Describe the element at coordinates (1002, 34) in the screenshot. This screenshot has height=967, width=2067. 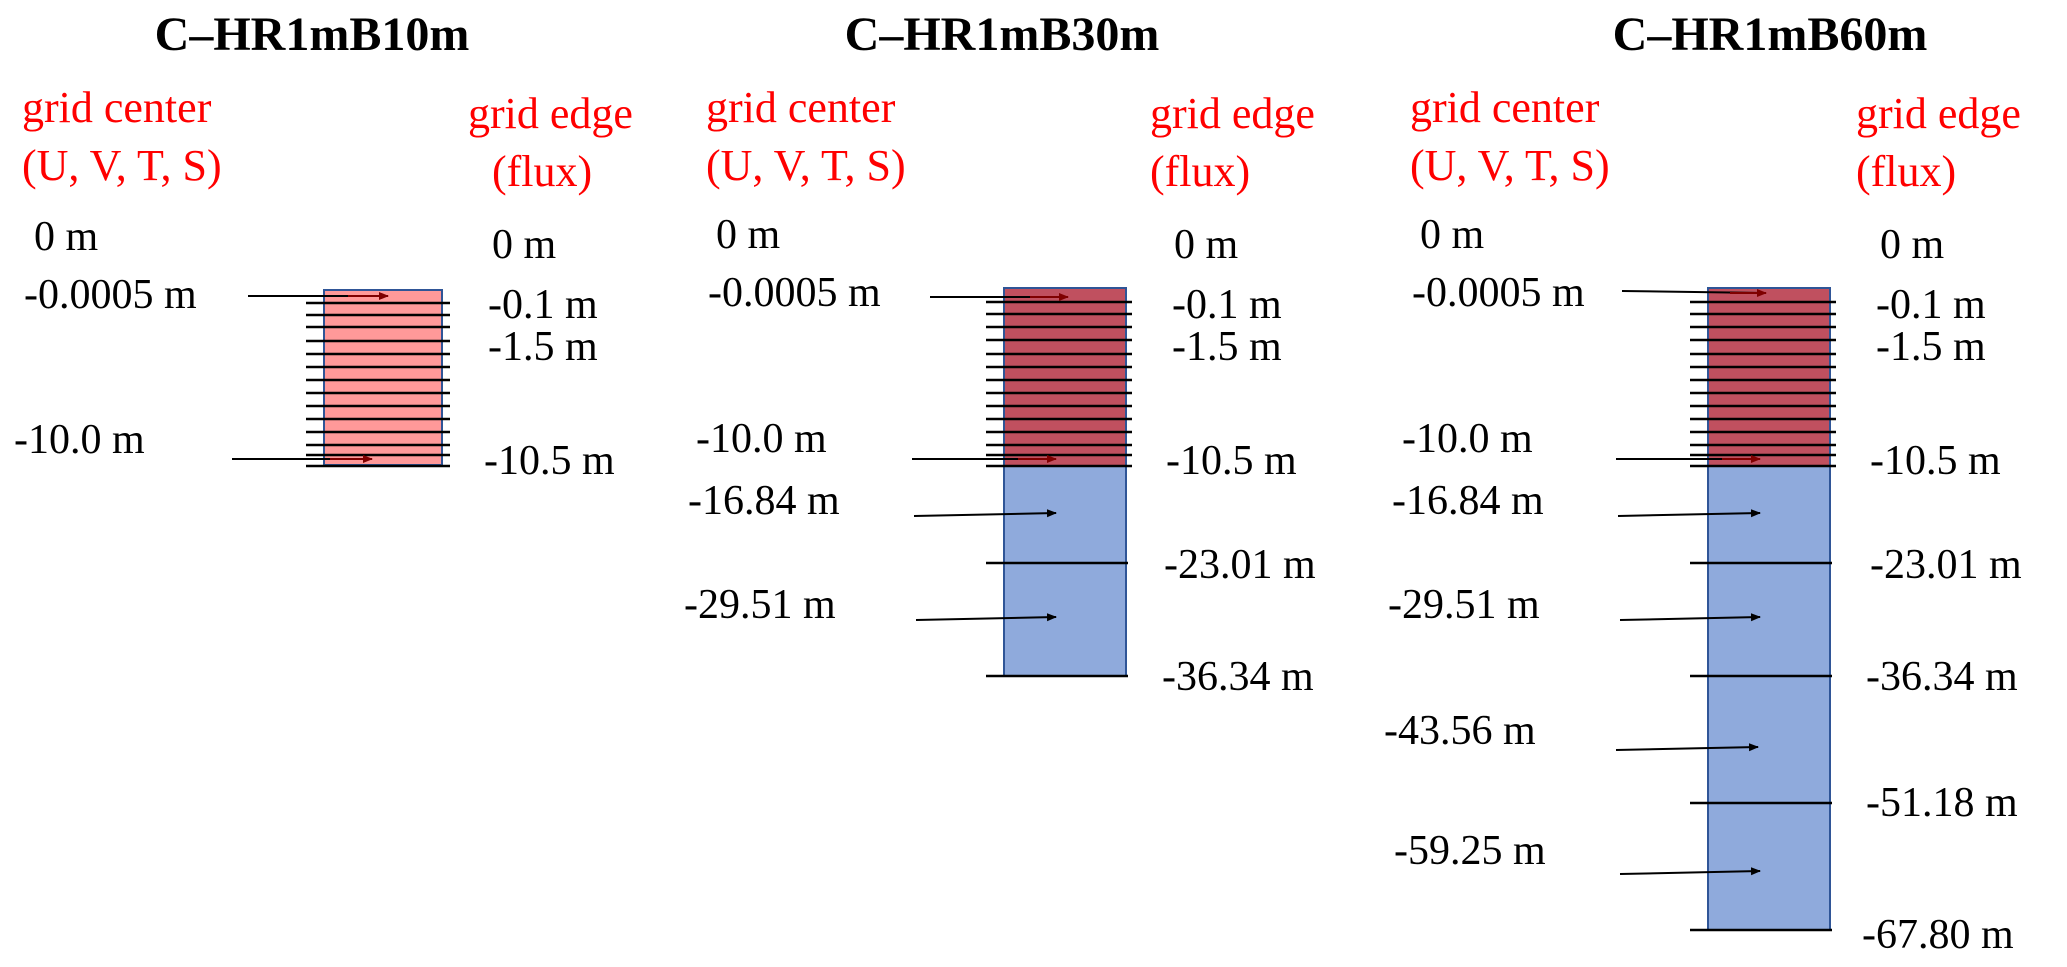
I see `panel-title: C–HR1mB30m` at that location.